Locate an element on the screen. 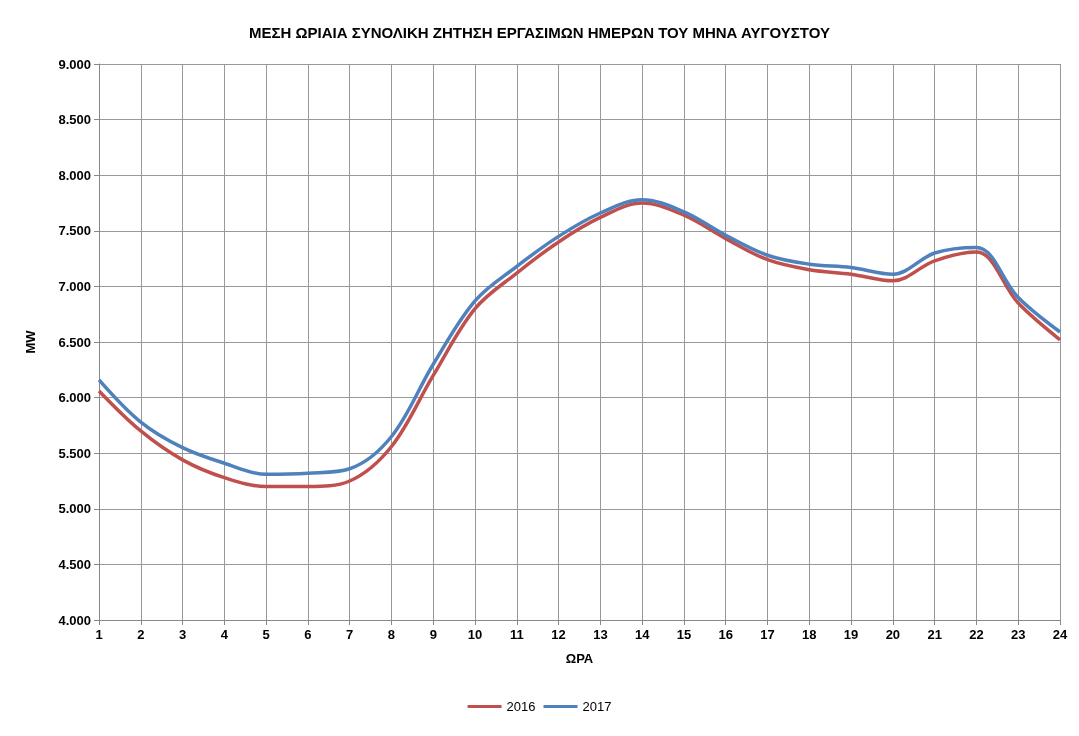 This screenshot has height=736, width=1079. x-tick-label: 12 is located at coordinates (558, 634).